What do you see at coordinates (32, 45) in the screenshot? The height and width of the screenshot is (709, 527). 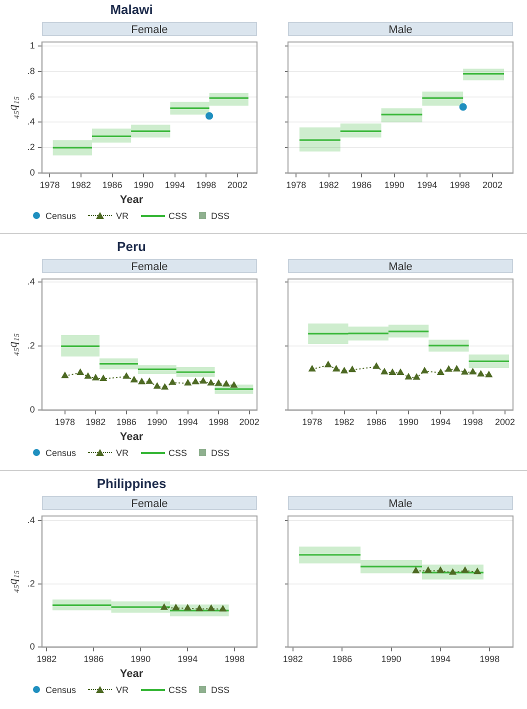 I see `y-tick-label: 1` at bounding box center [32, 45].